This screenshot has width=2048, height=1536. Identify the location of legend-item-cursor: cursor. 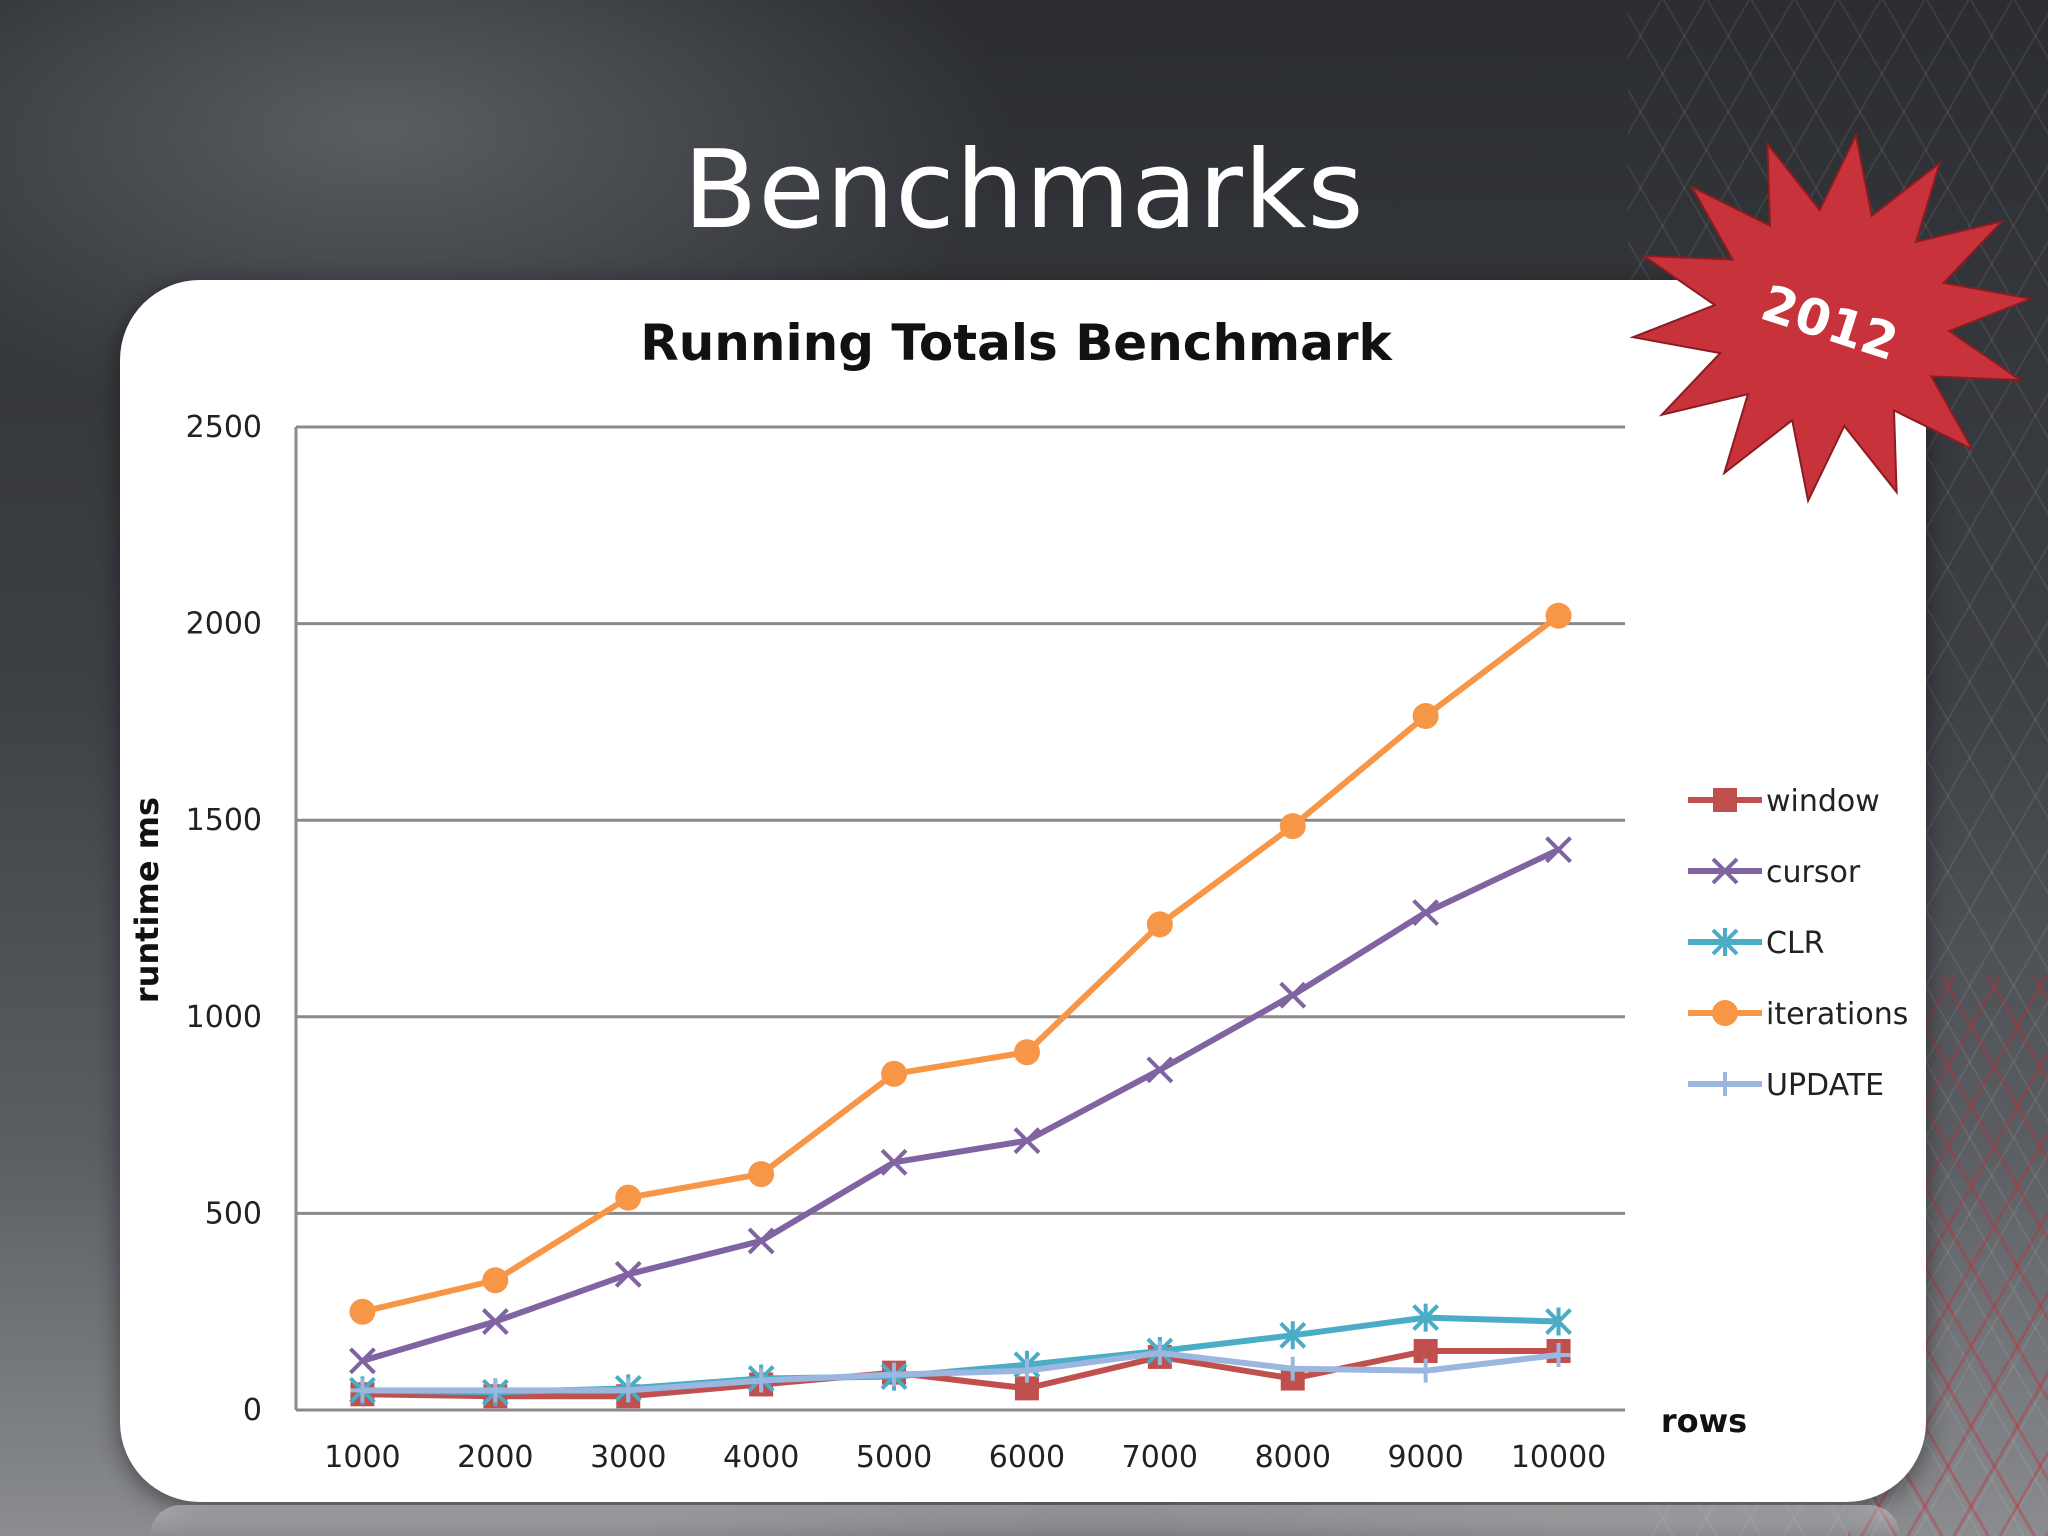
(1774, 872).